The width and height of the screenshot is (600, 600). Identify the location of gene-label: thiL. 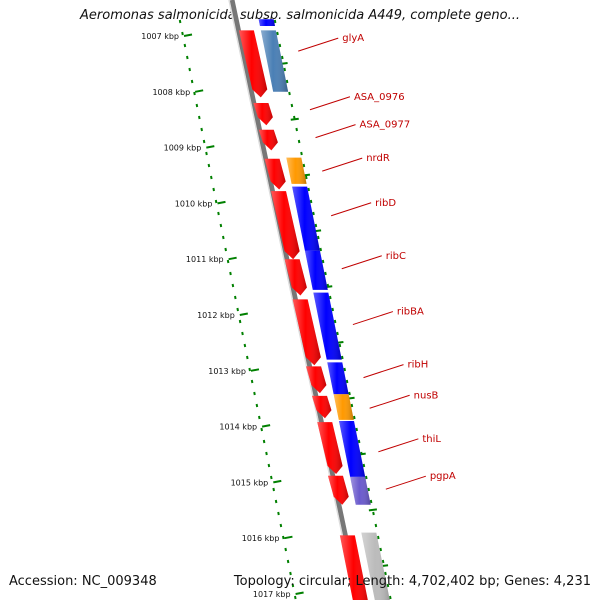
(431, 439).